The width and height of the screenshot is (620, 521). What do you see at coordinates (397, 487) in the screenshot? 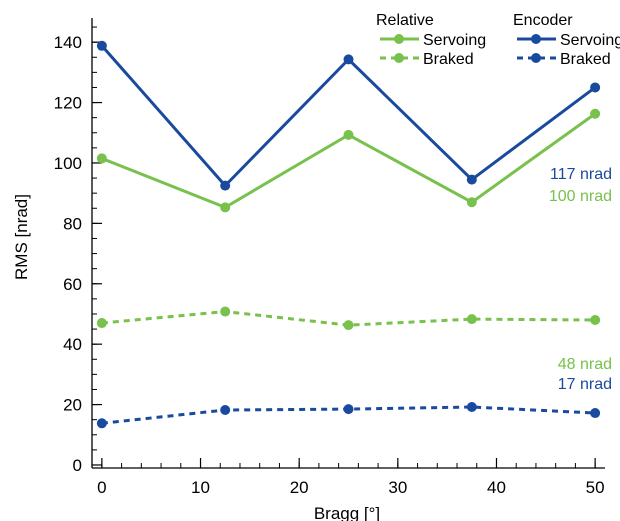
I see `x-tick-label: 30` at bounding box center [397, 487].